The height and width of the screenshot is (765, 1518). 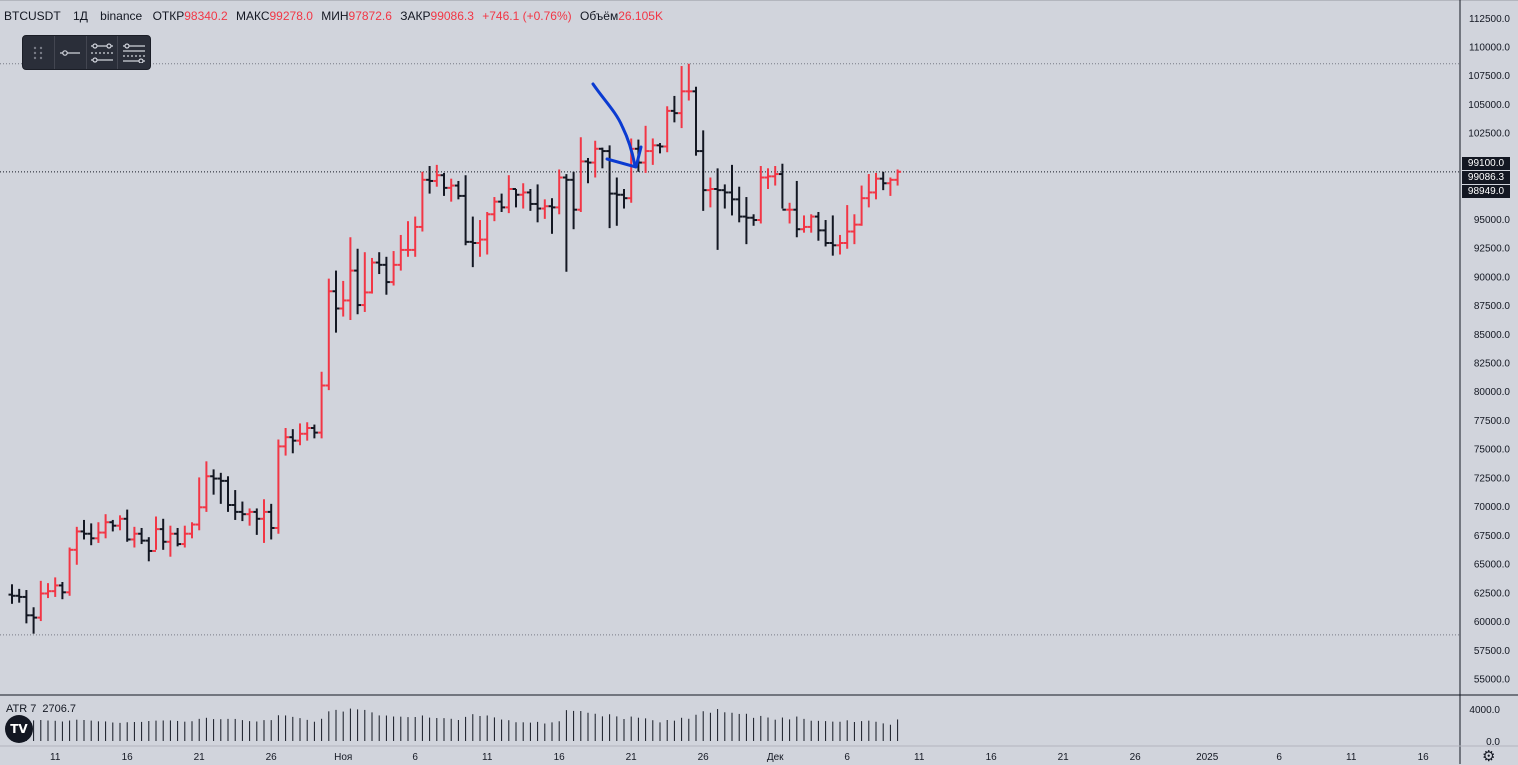 I want to click on atr-value: 2706.7, so click(x=59, y=709).